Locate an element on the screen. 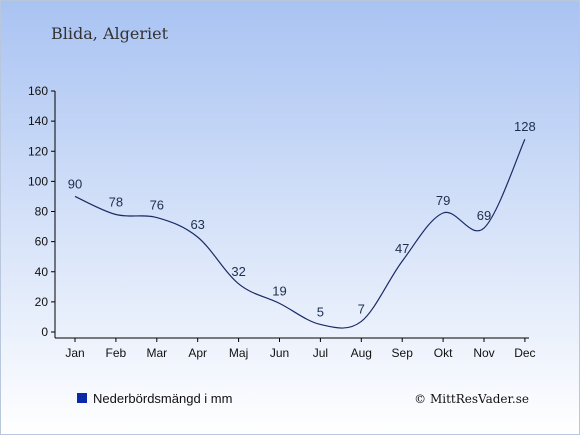 The image size is (580, 435). data-label: 69 is located at coordinates (484, 215).